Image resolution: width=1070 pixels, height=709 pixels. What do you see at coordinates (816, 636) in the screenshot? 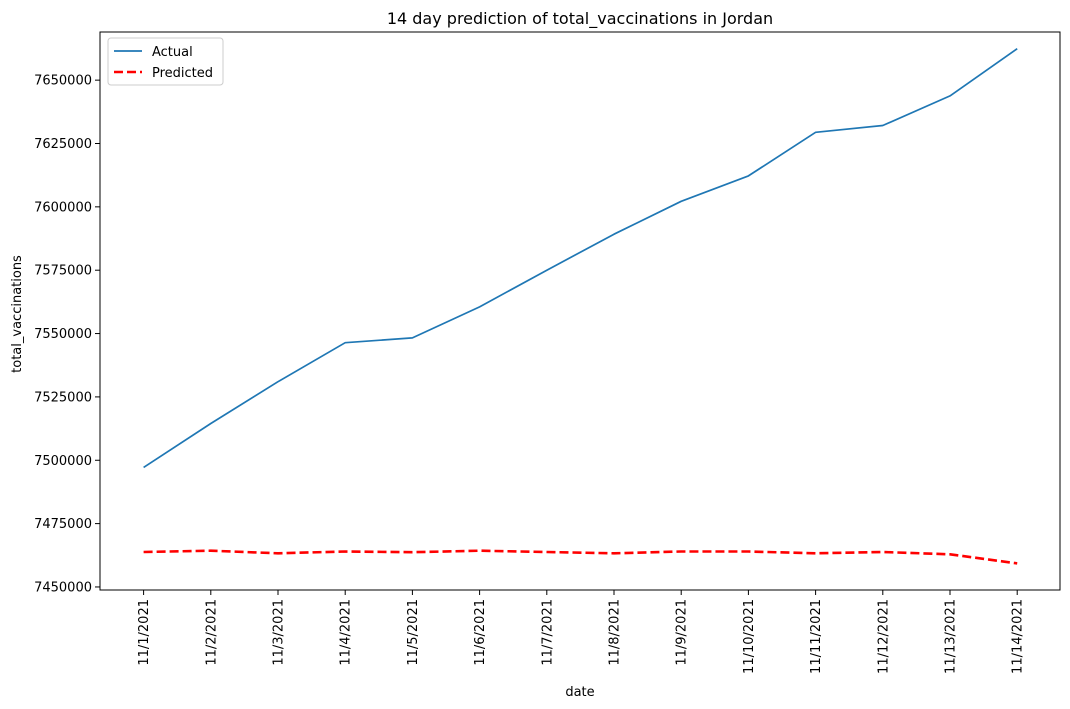
I see `x-tick-label: 11/11/2021` at bounding box center [816, 636].